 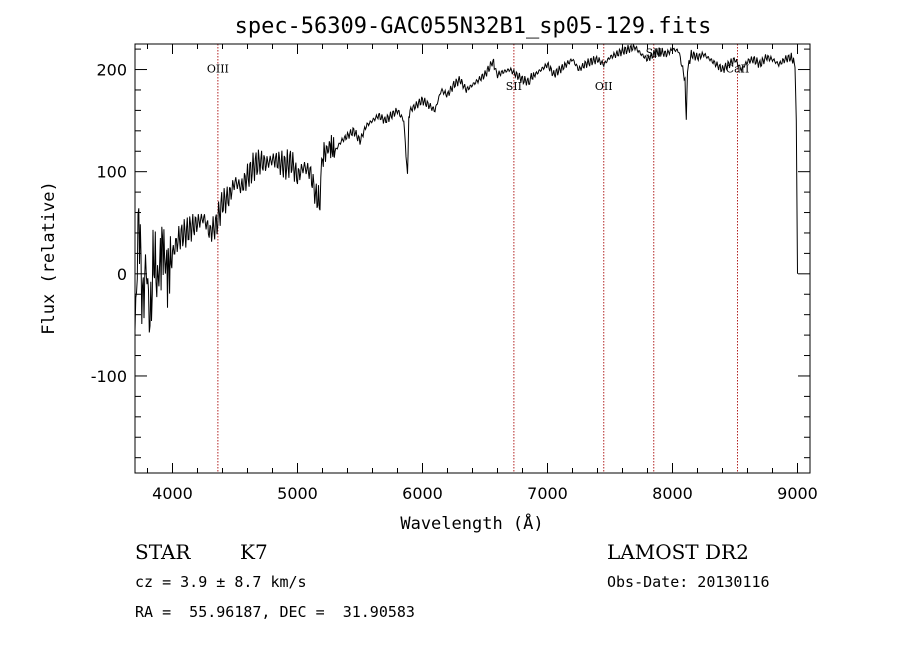 I want to click on x-tick-label: 9000, so click(x=797, y=493).